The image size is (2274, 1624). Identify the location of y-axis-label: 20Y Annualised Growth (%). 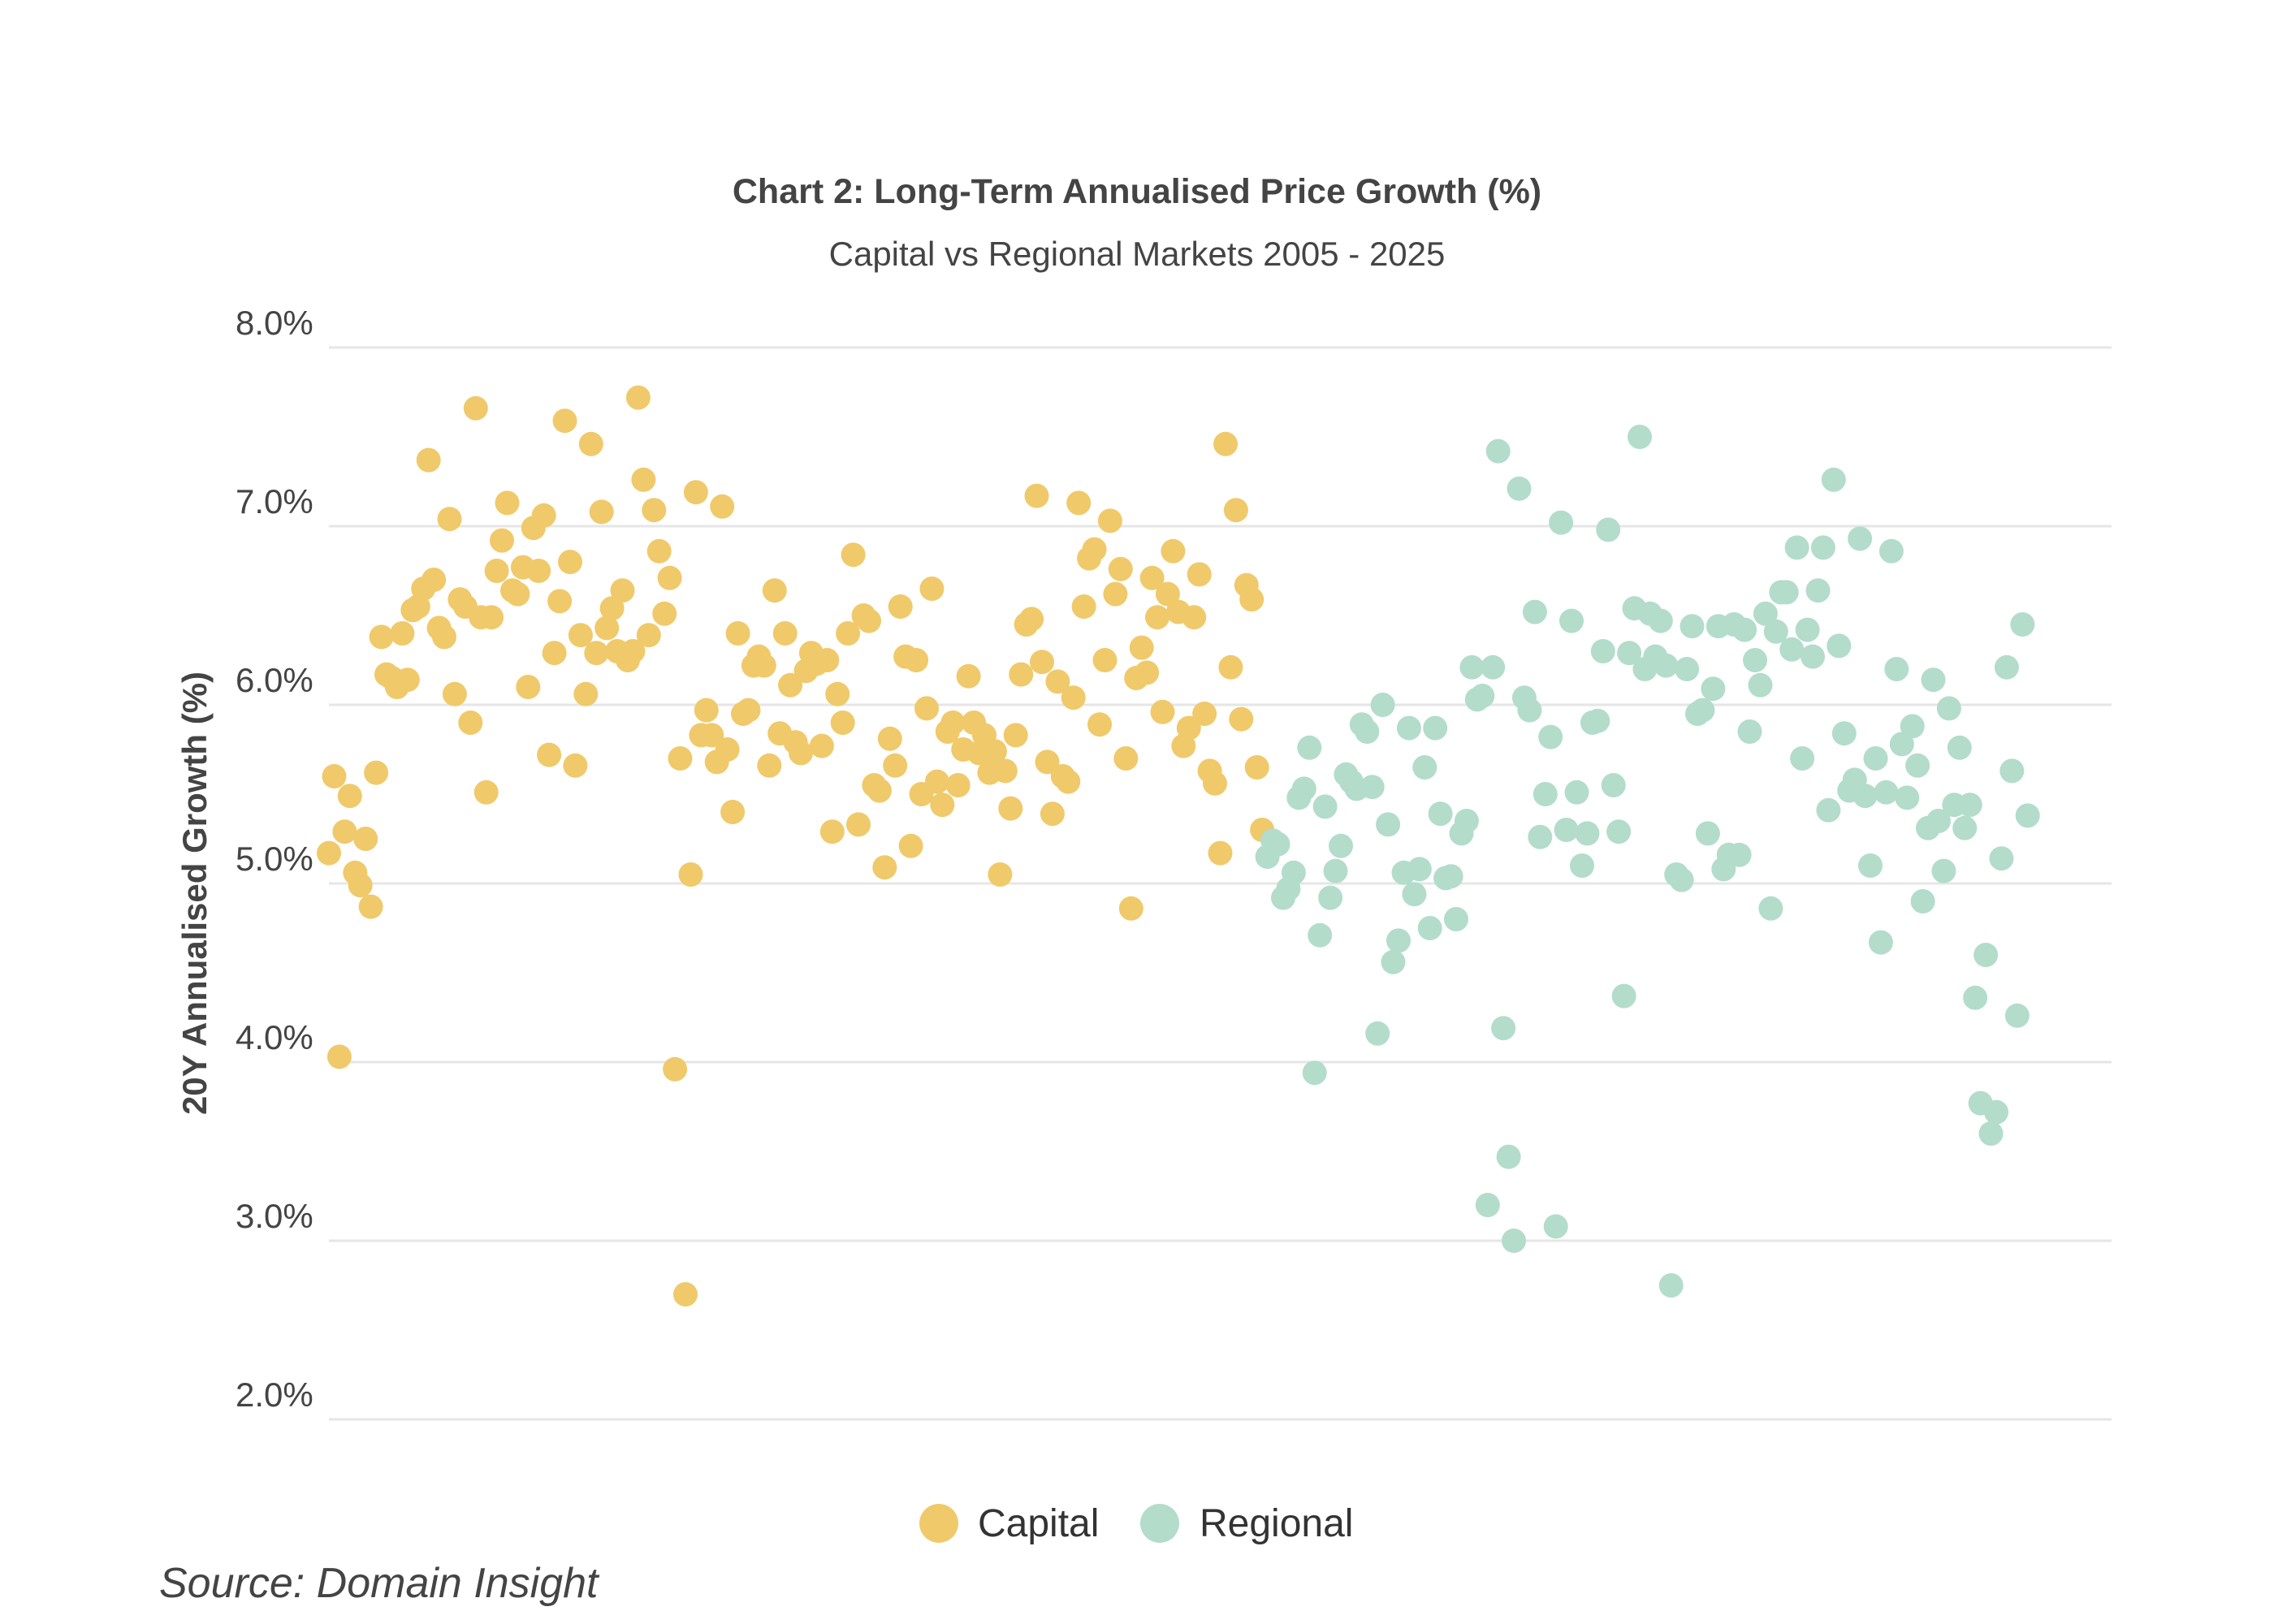
(194, 893).